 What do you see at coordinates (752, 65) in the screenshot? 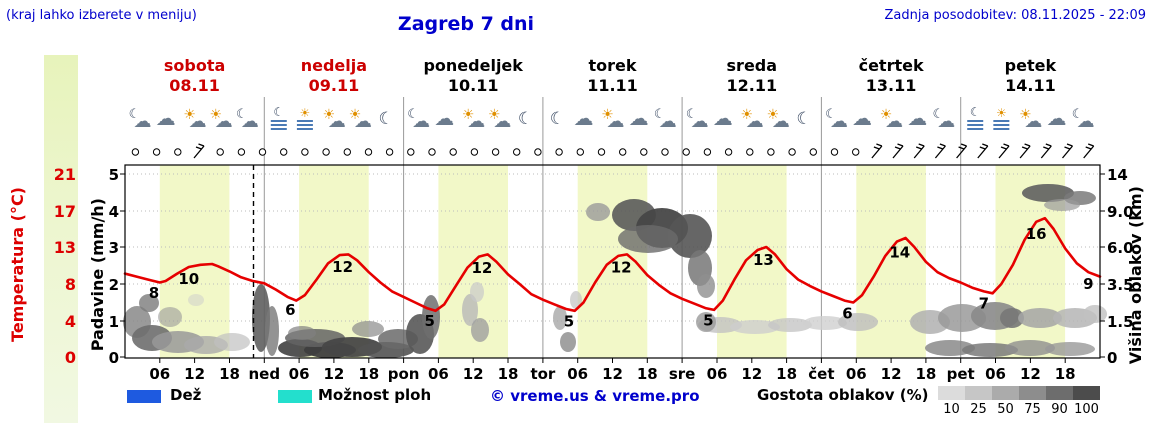
I see `day-name: sreda` at bounding box center [752, 65].